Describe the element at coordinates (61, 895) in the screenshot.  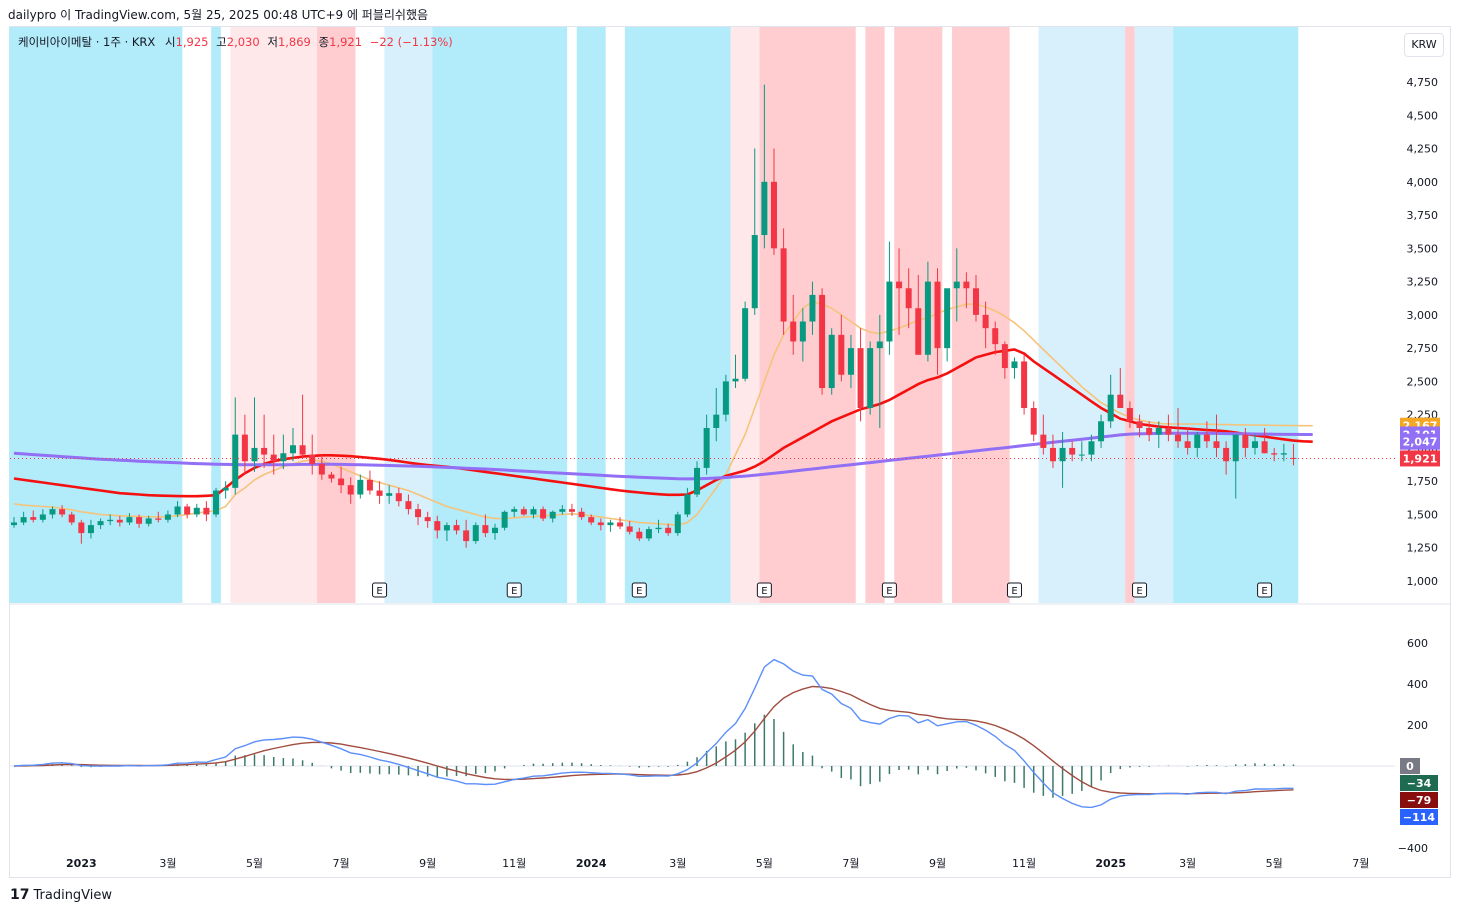
I see `footer-brand: 𝟭𝟳 TradingView` at that location.